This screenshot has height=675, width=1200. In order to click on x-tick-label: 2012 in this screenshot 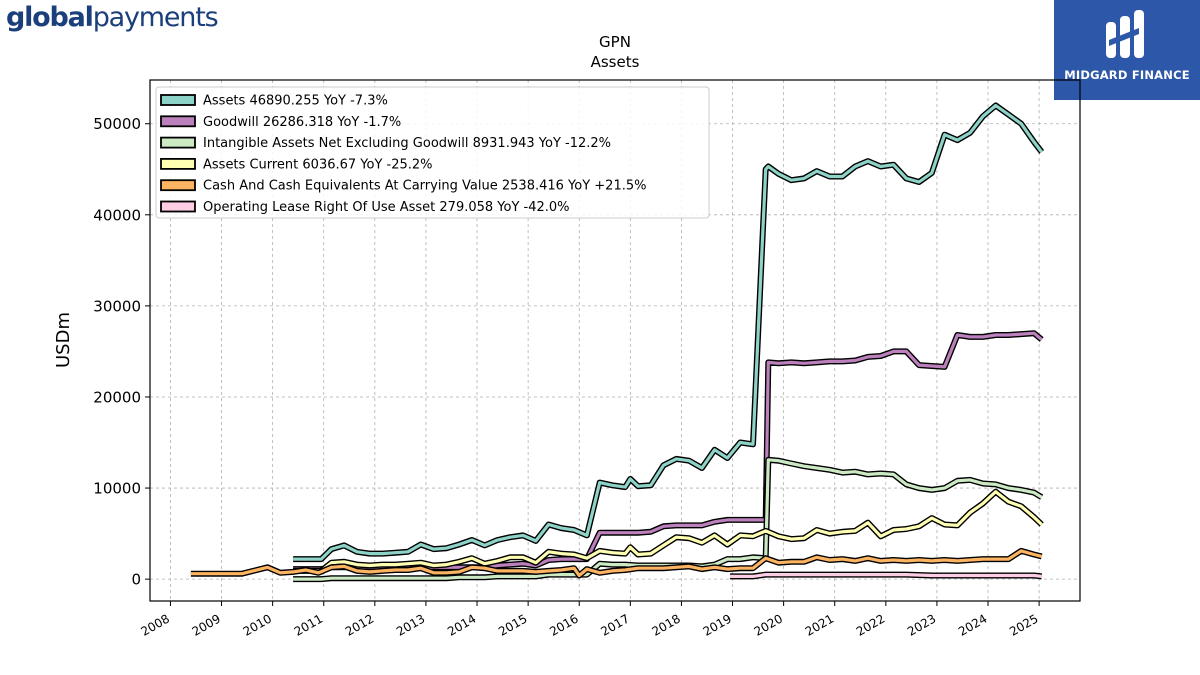, I will do `click(359, 624)`.